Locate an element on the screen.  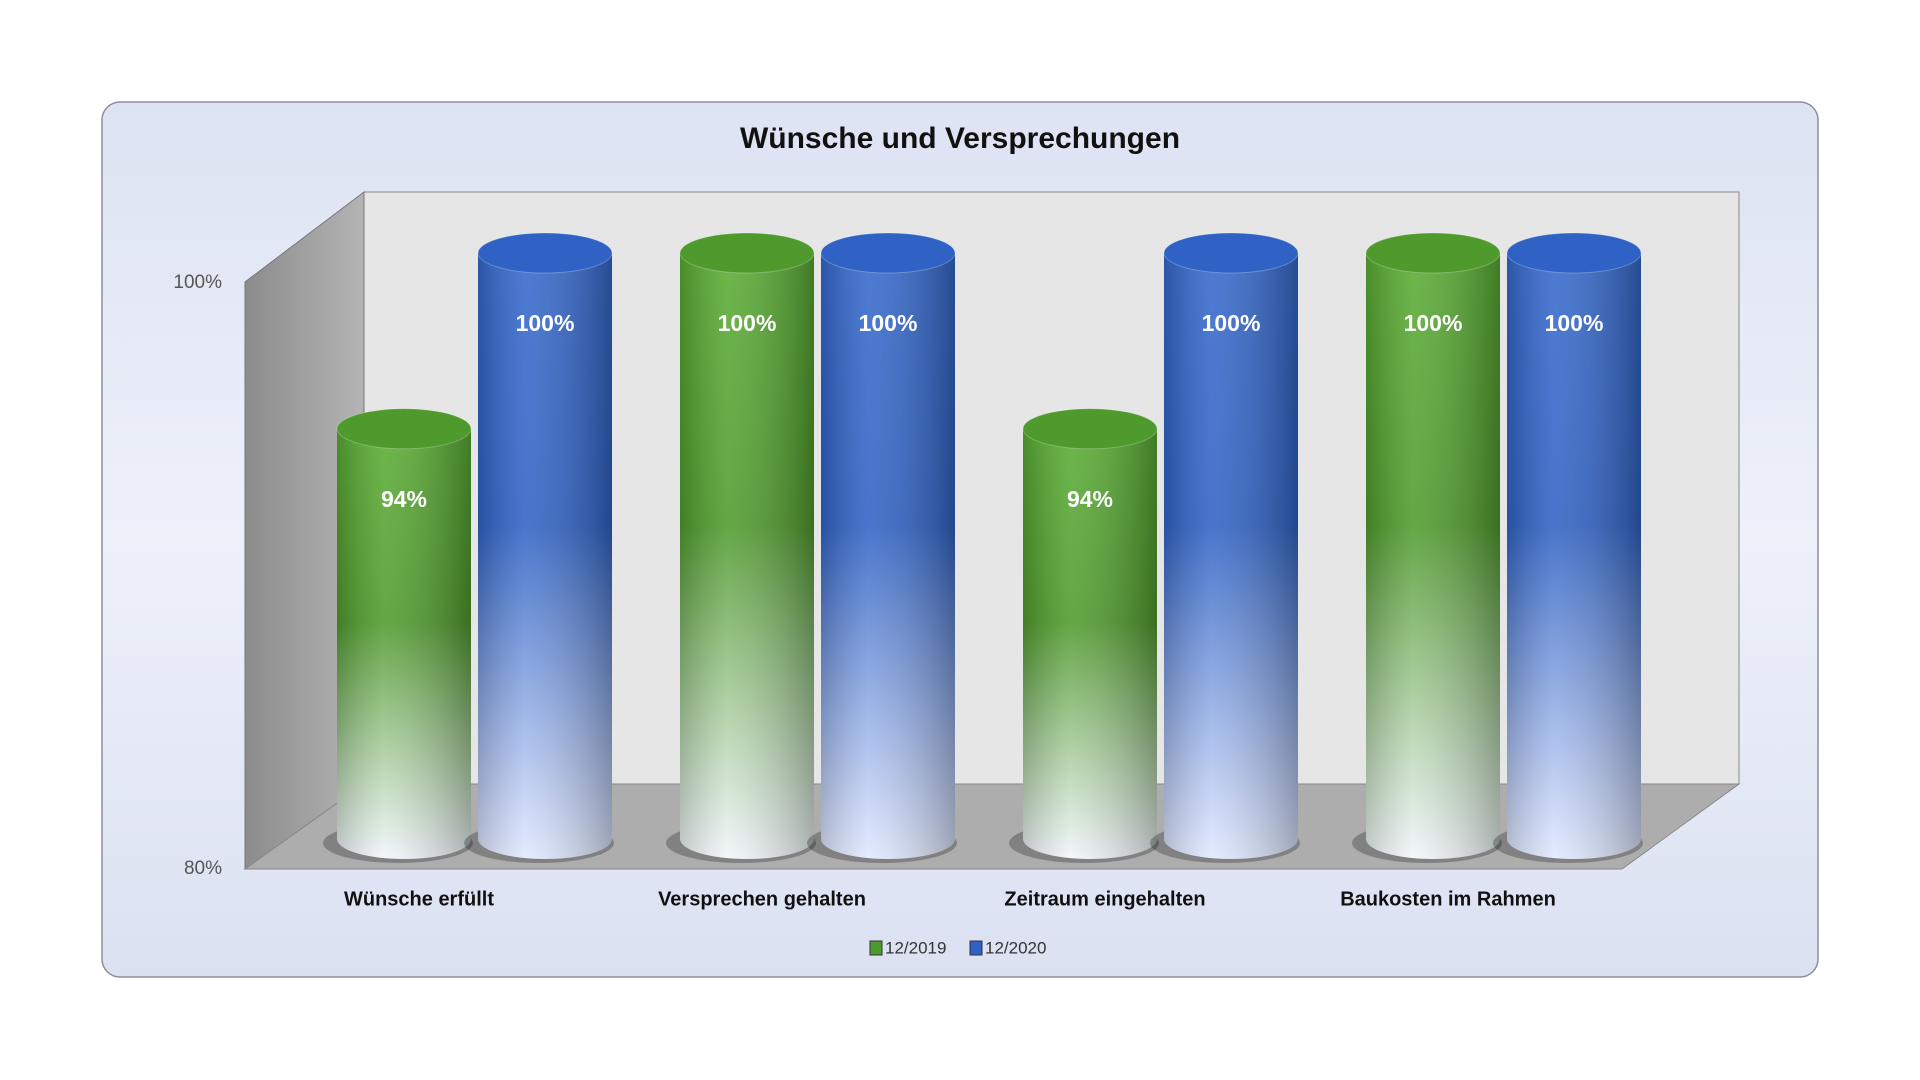
y-tick-label: 80% is located at coordinates (203, 868).